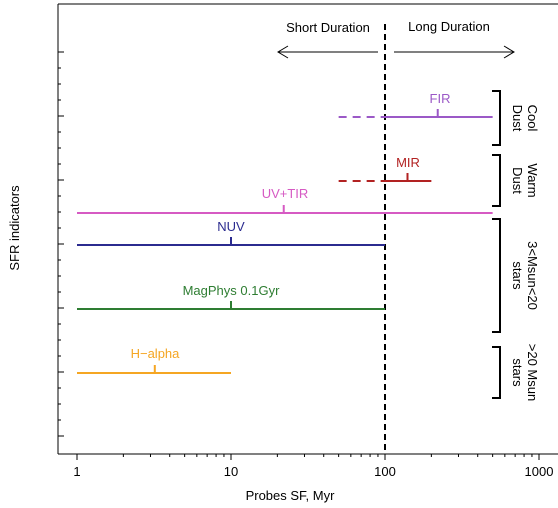  Describe the element at coordinates (396, 39) in the screenshot. I see `duration-annotations: Short Duration Long Duration` at that location.